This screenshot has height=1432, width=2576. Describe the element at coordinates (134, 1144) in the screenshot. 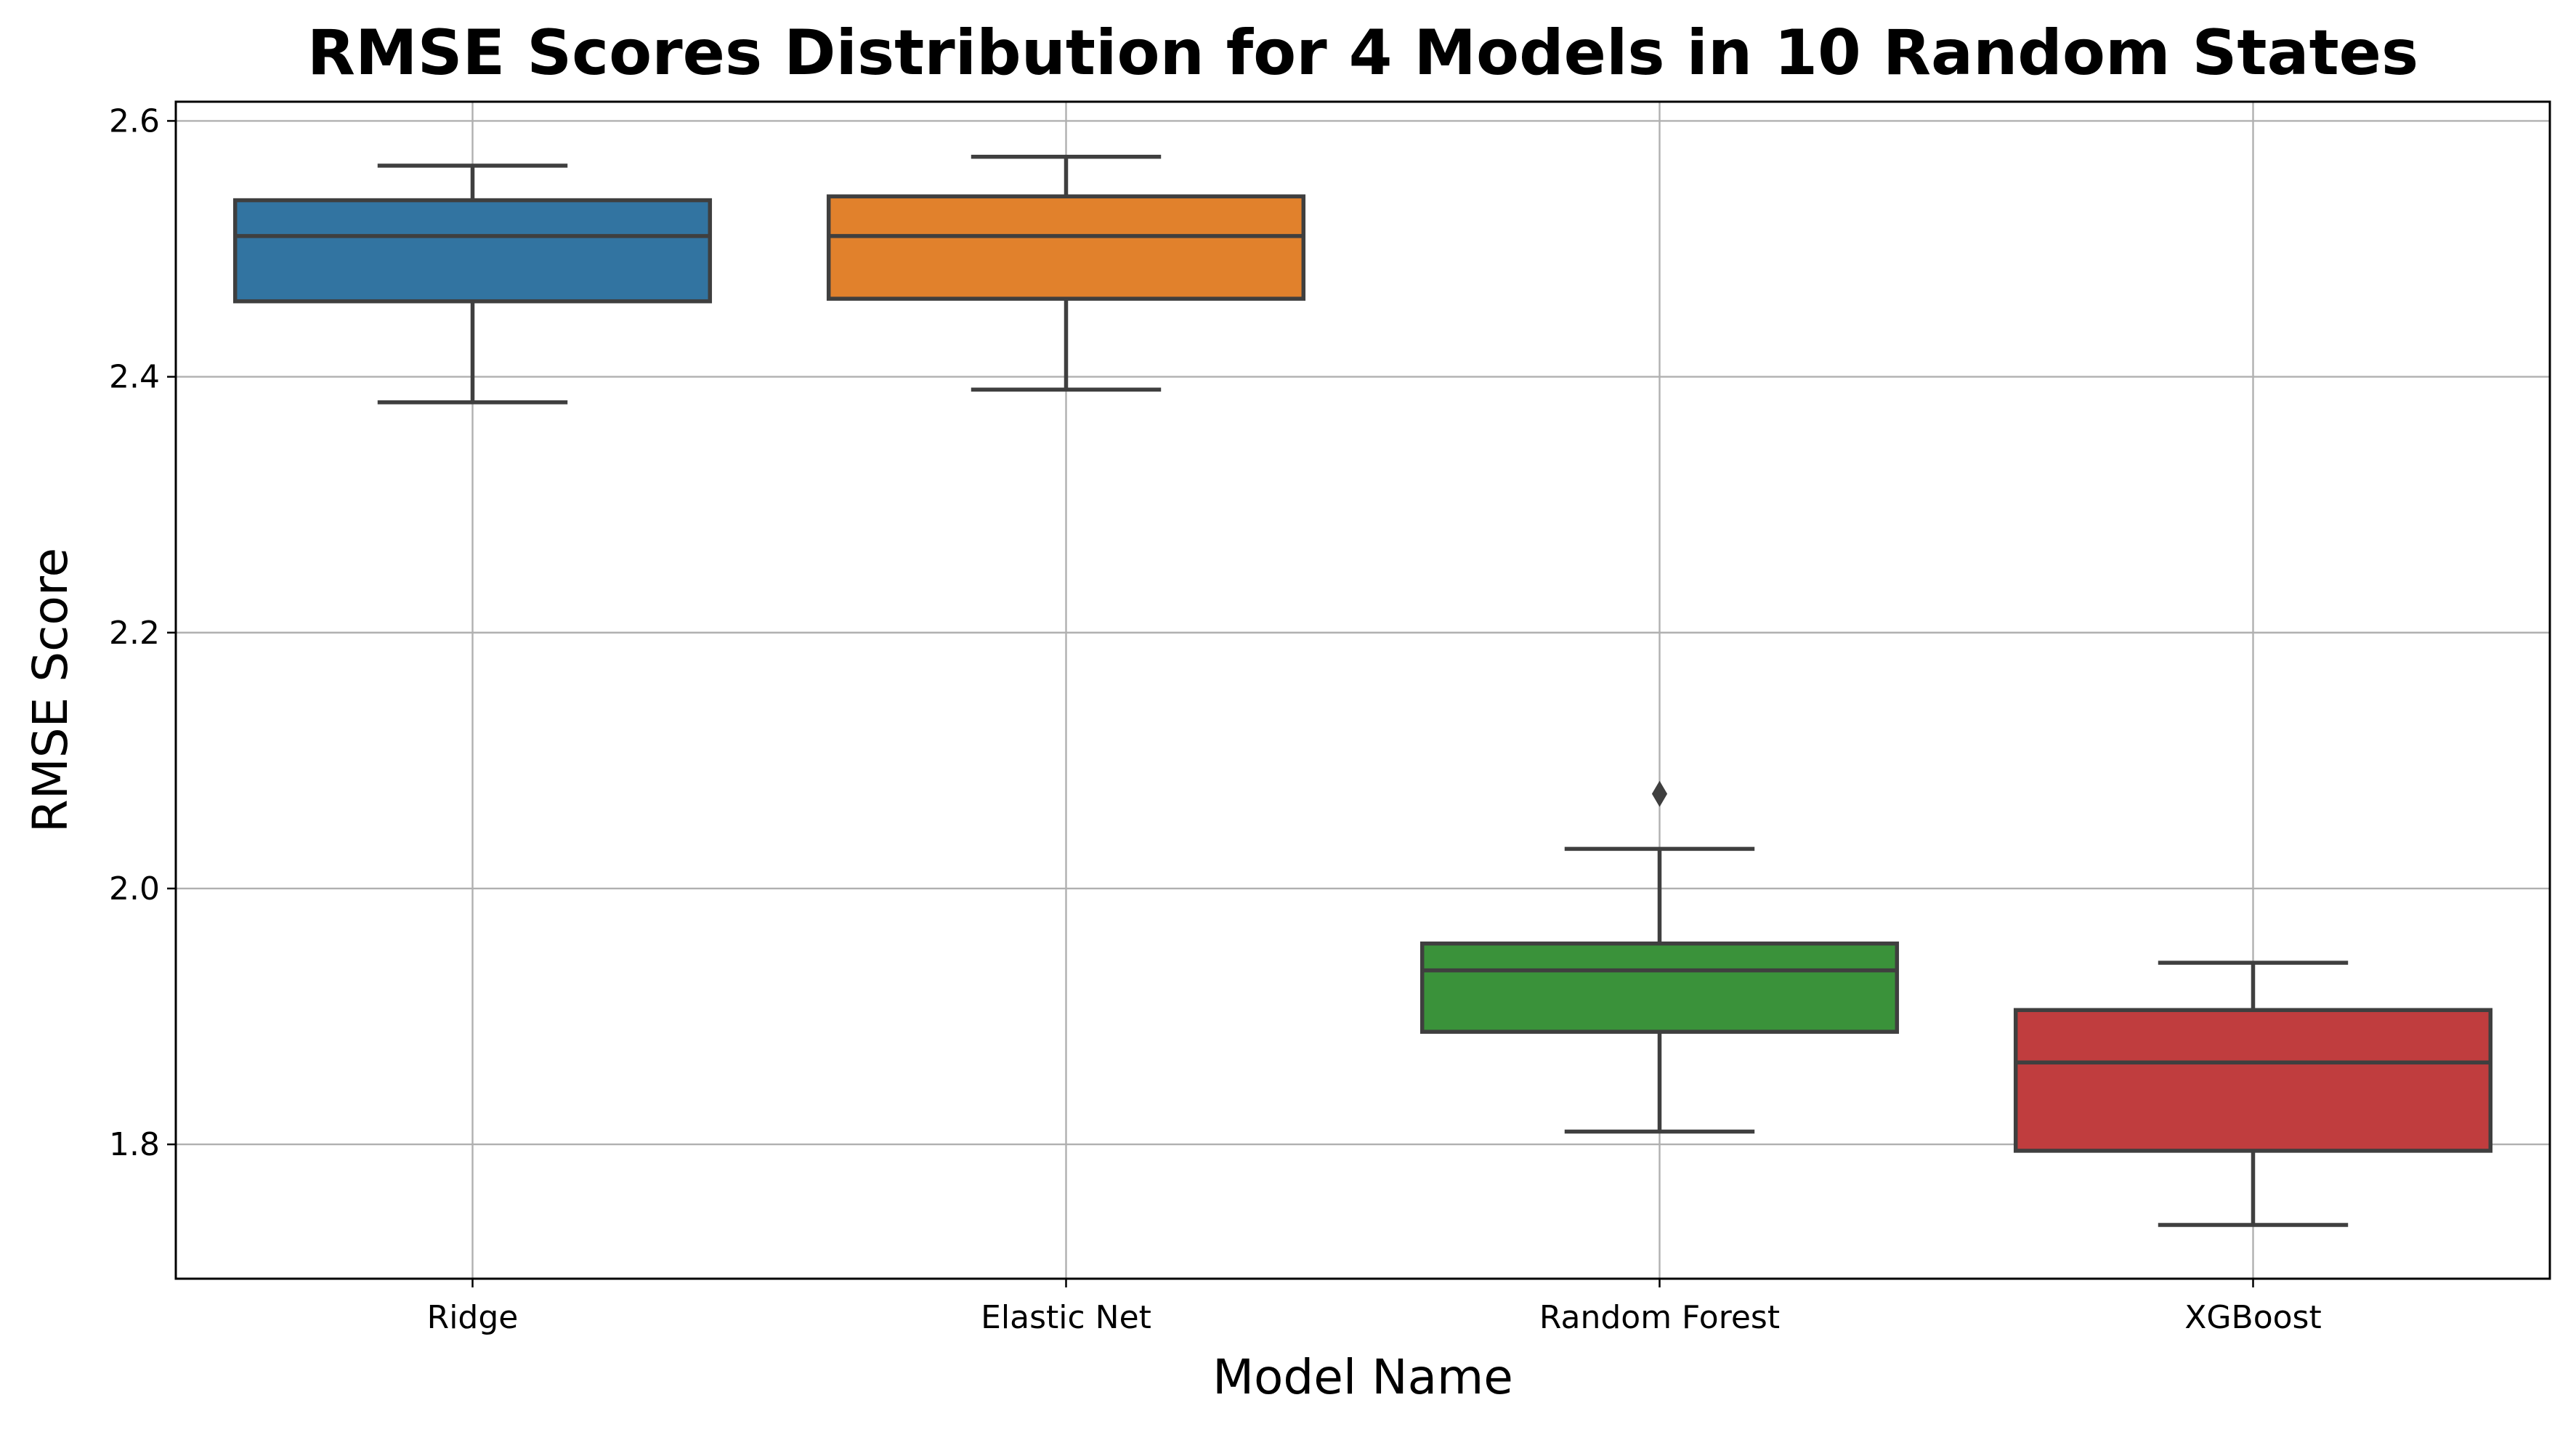

I see `y-tick-label: 1.8` at that location.